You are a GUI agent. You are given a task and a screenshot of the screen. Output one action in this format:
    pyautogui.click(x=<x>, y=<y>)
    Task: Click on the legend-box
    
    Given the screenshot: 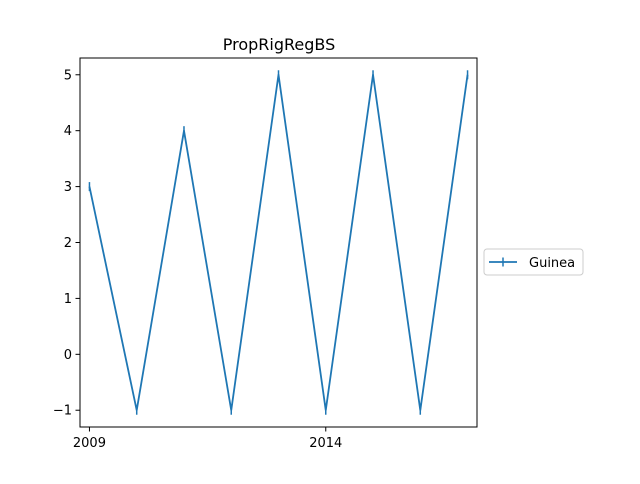 What is the action you would take?
    pyautogui.click(x=533, y=262)
    